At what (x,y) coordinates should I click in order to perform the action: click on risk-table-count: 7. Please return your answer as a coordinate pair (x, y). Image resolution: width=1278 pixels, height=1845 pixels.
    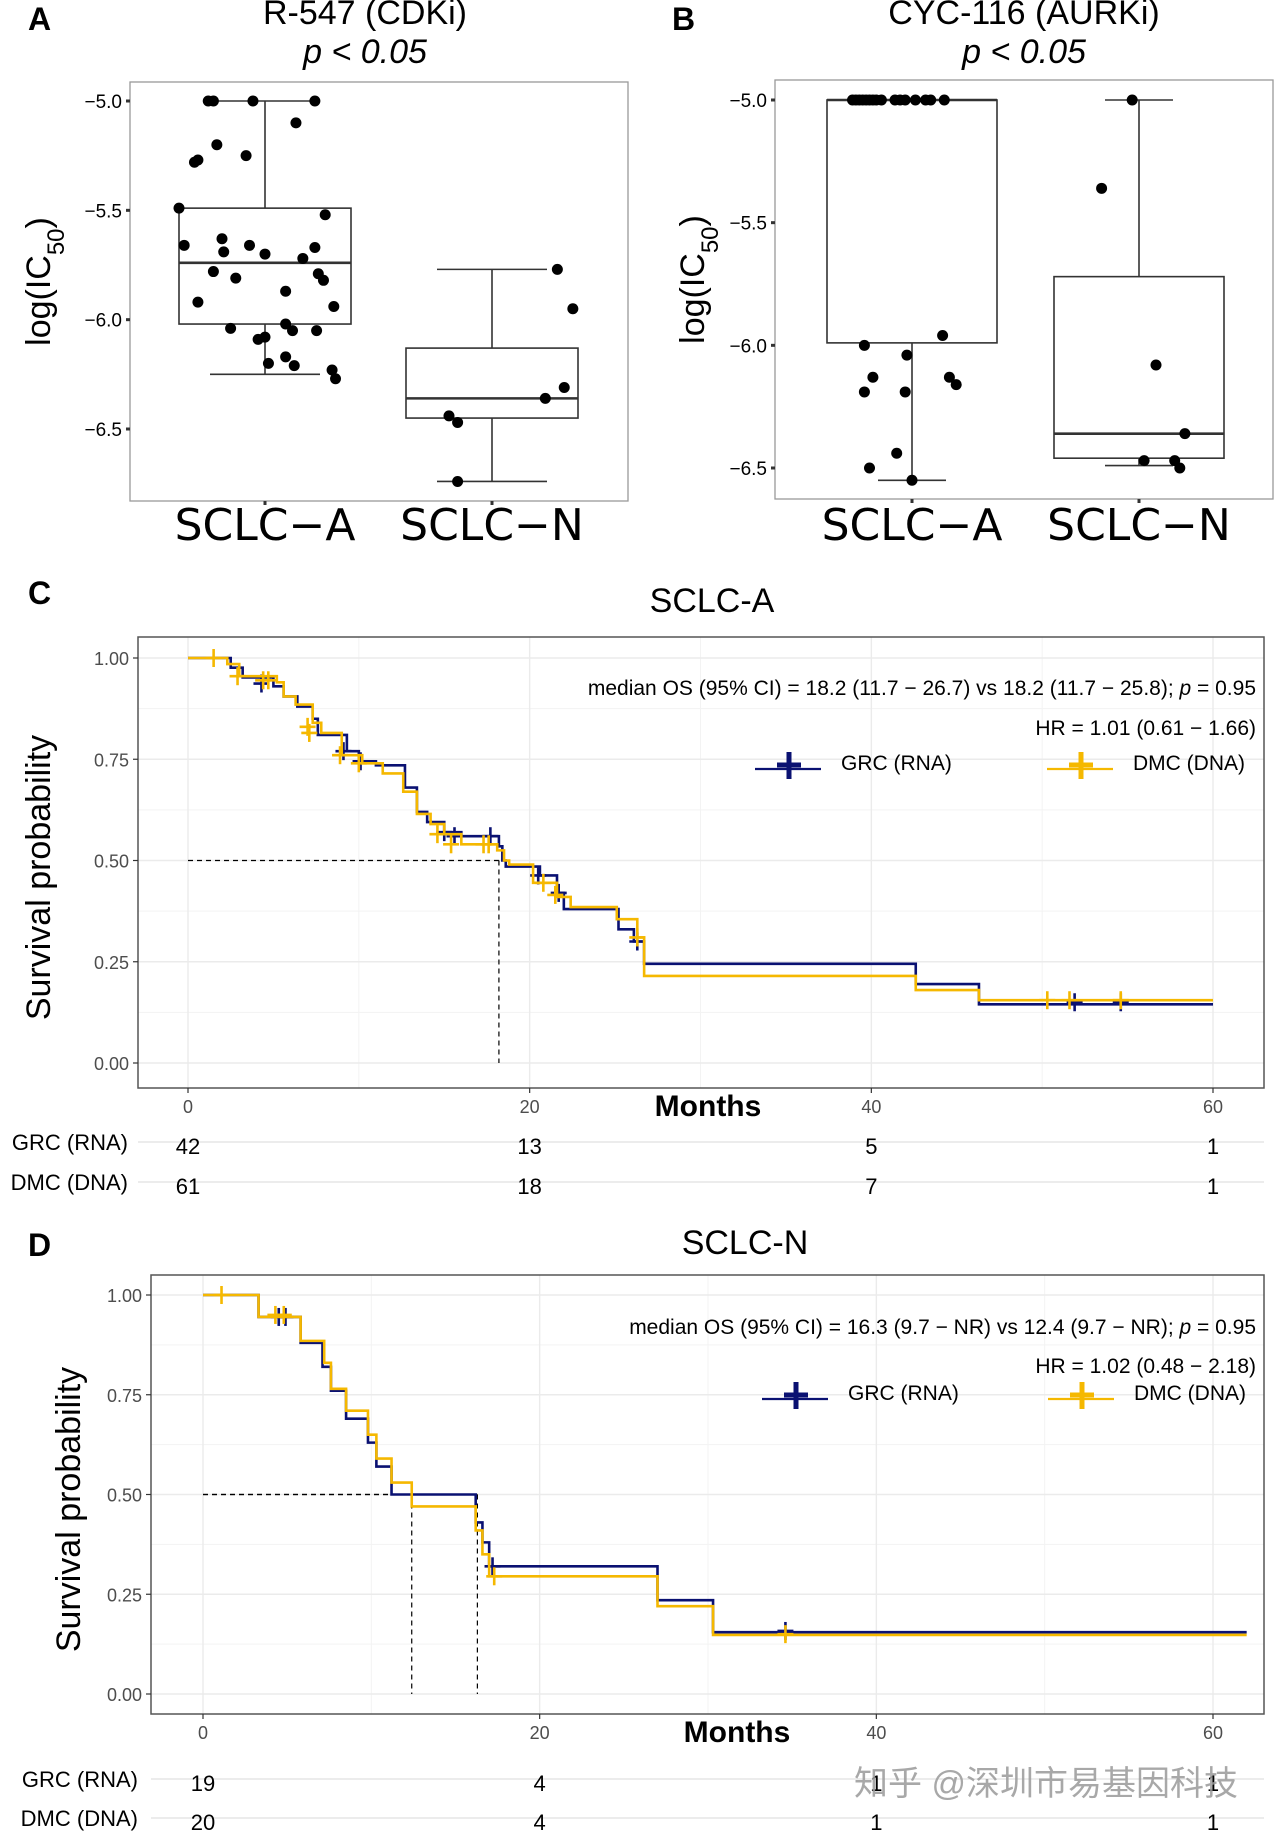
    Looking at the image, I should click on (871, 1186).